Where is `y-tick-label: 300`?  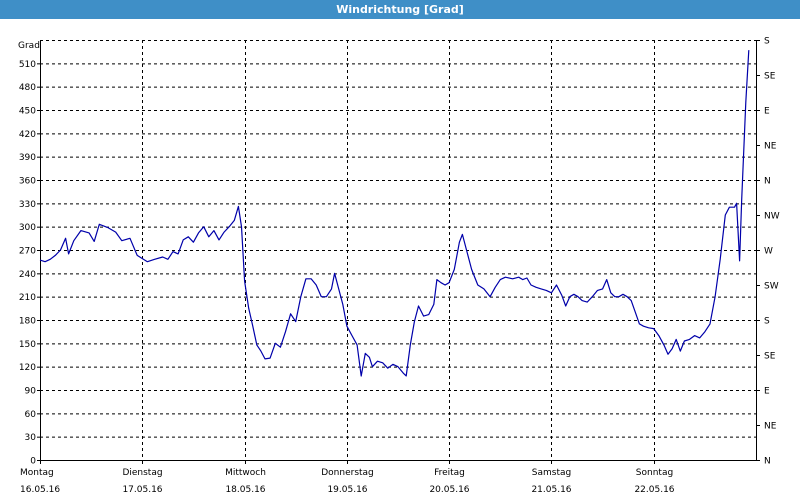 y-tick-label: 300 is located at coordinates (27, 228).